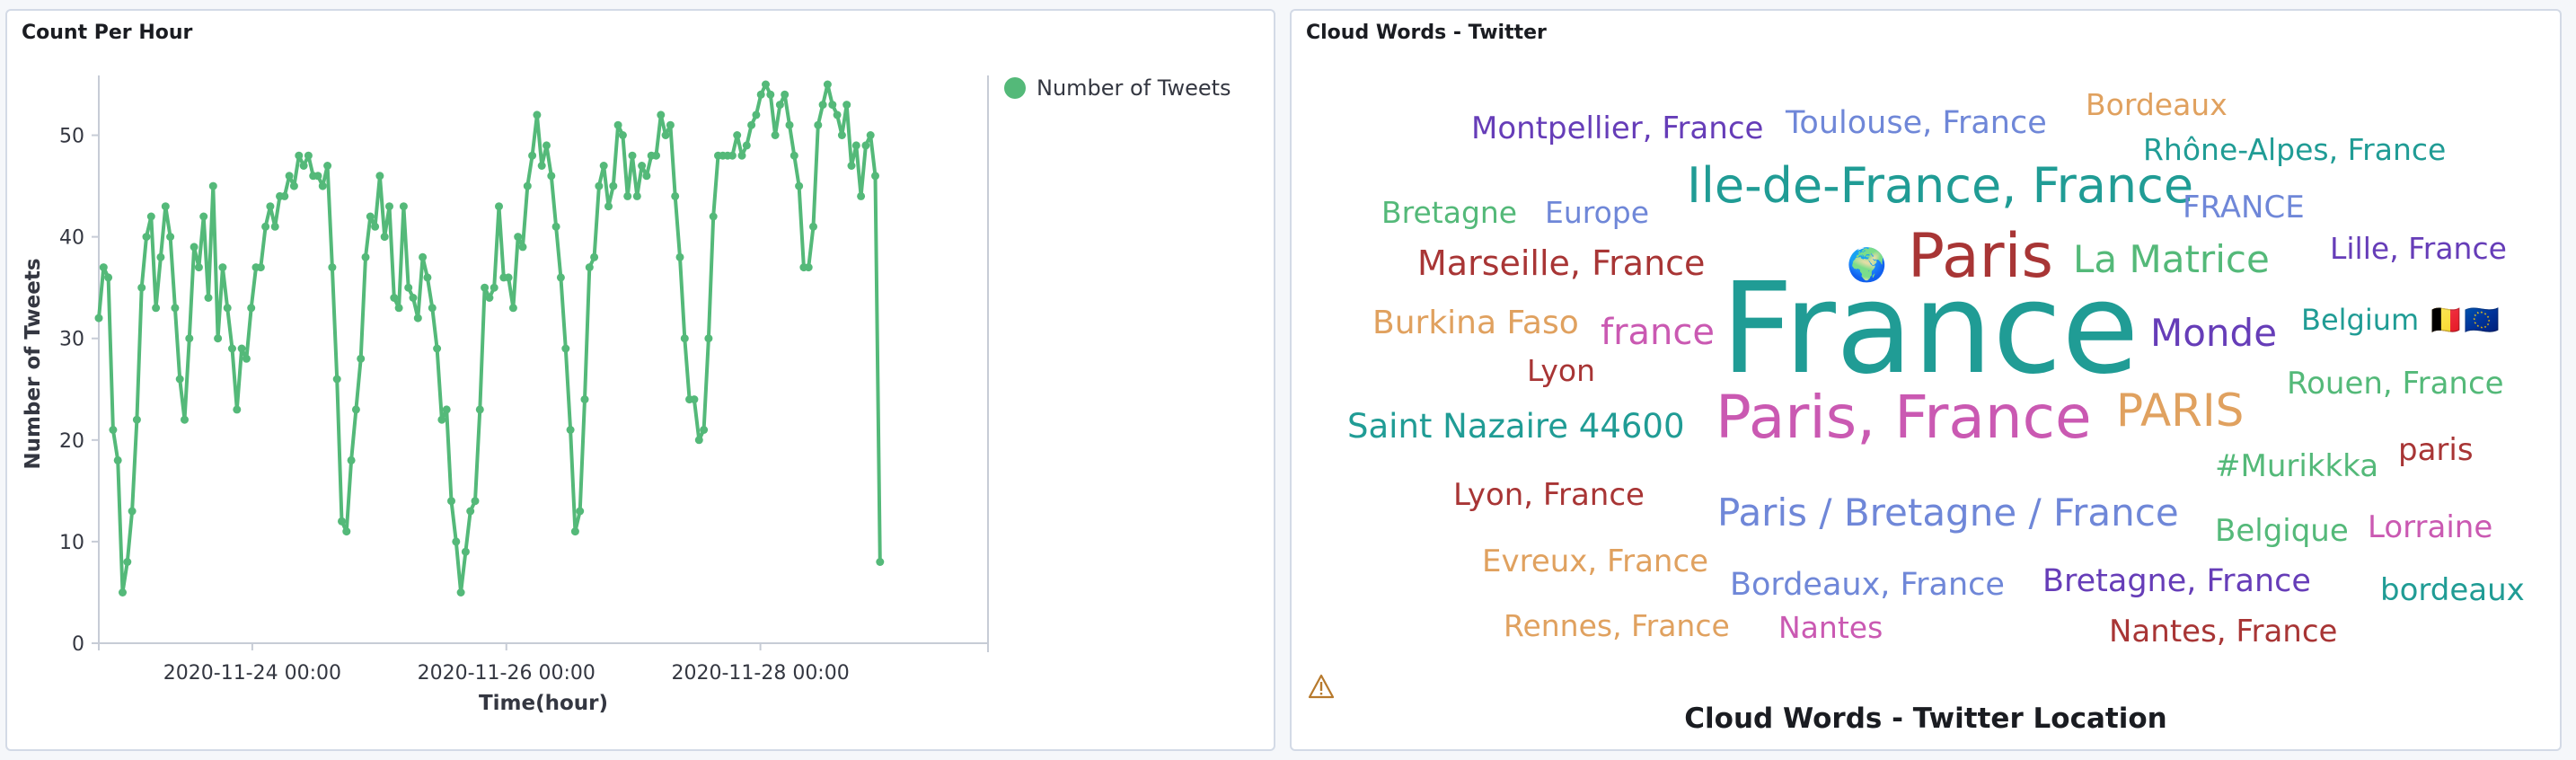 The height and width of the screenshot is (760, 2576). What do you see at coordinates (2282, 531) in the screenshot?
I see `cloud-word-belgique: Belgique` at bounding box center [2282, 531].